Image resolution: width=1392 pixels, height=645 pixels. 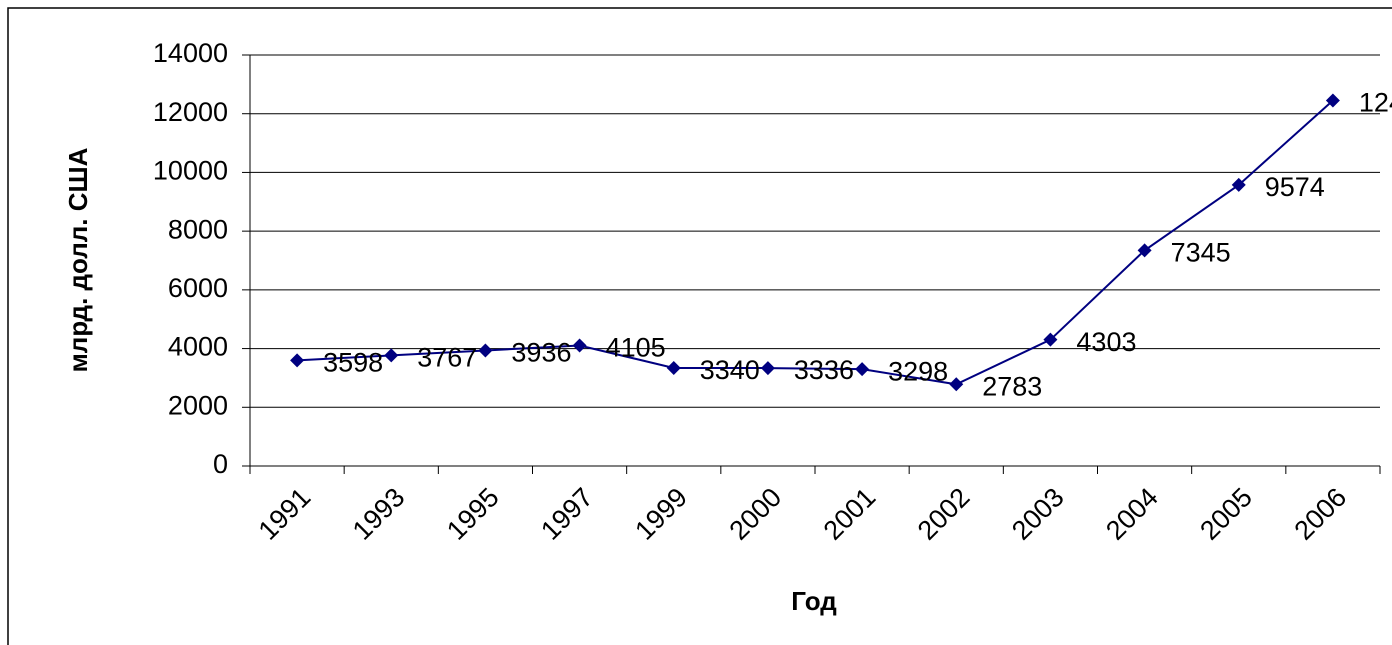 I want to click on y-axis-label: млрд. долл. США, so click(x=78, y=259).